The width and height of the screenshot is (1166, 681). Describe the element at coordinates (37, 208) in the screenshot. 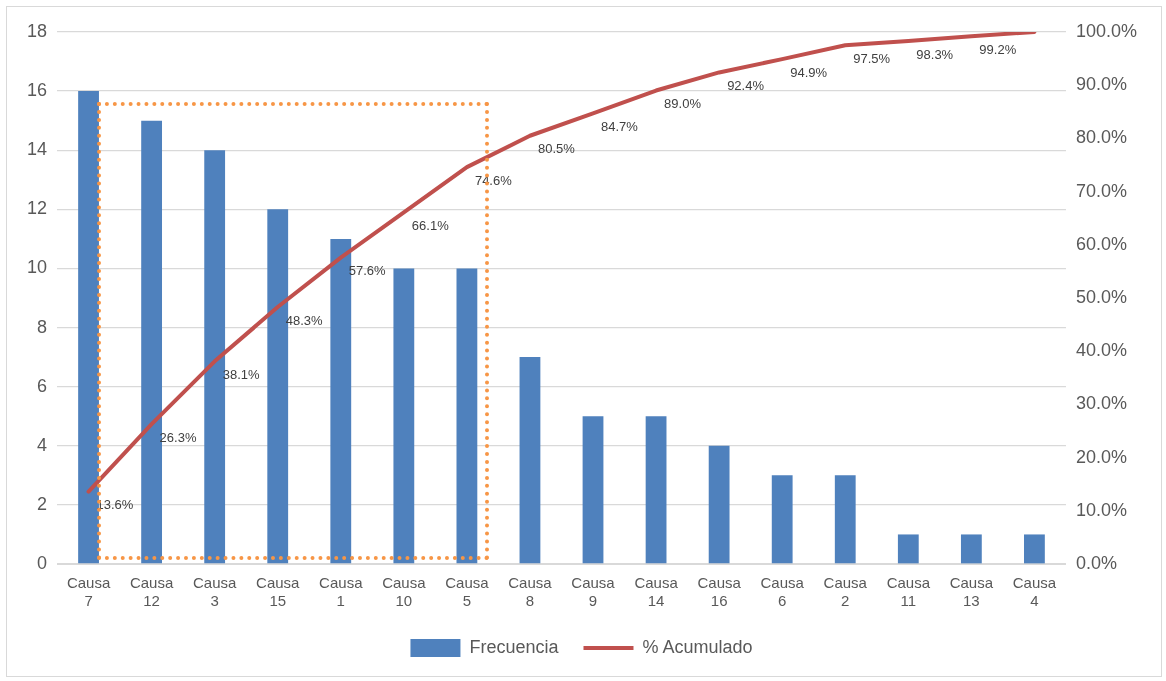

I see `y-tick-label: 12` at that location.